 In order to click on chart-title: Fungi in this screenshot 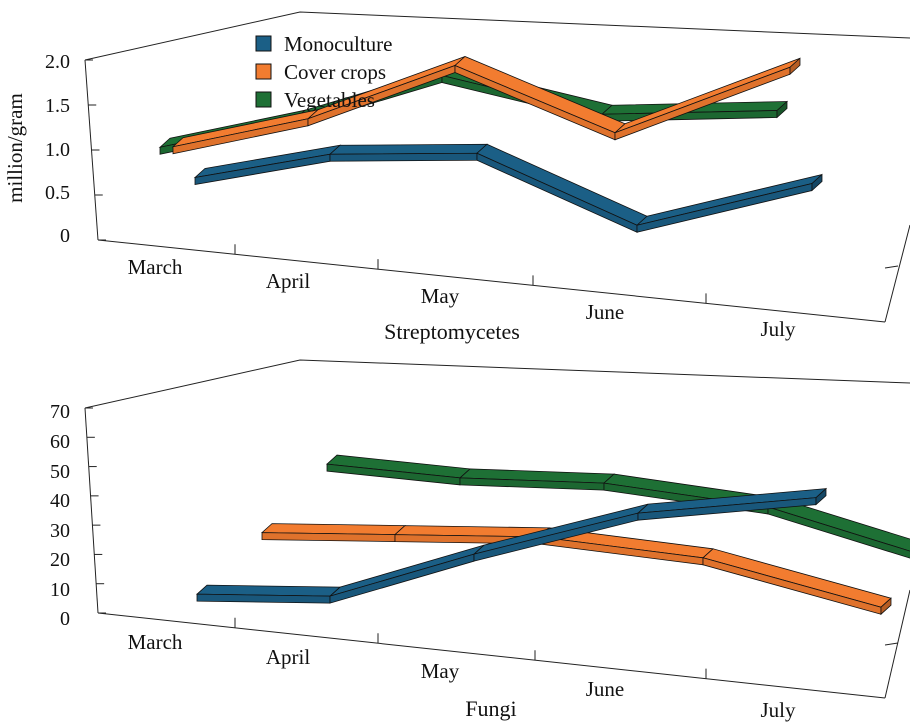, I will do `click(490, 708)`.